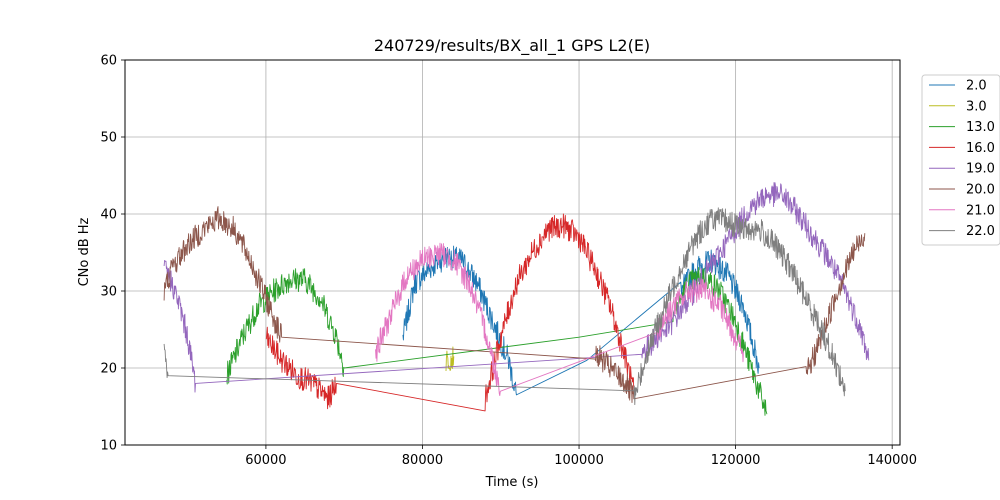  Describe the element at coordinates (84, 251) in the screenshot. I see `y-axis-label: CNo dB Hz` at that location.